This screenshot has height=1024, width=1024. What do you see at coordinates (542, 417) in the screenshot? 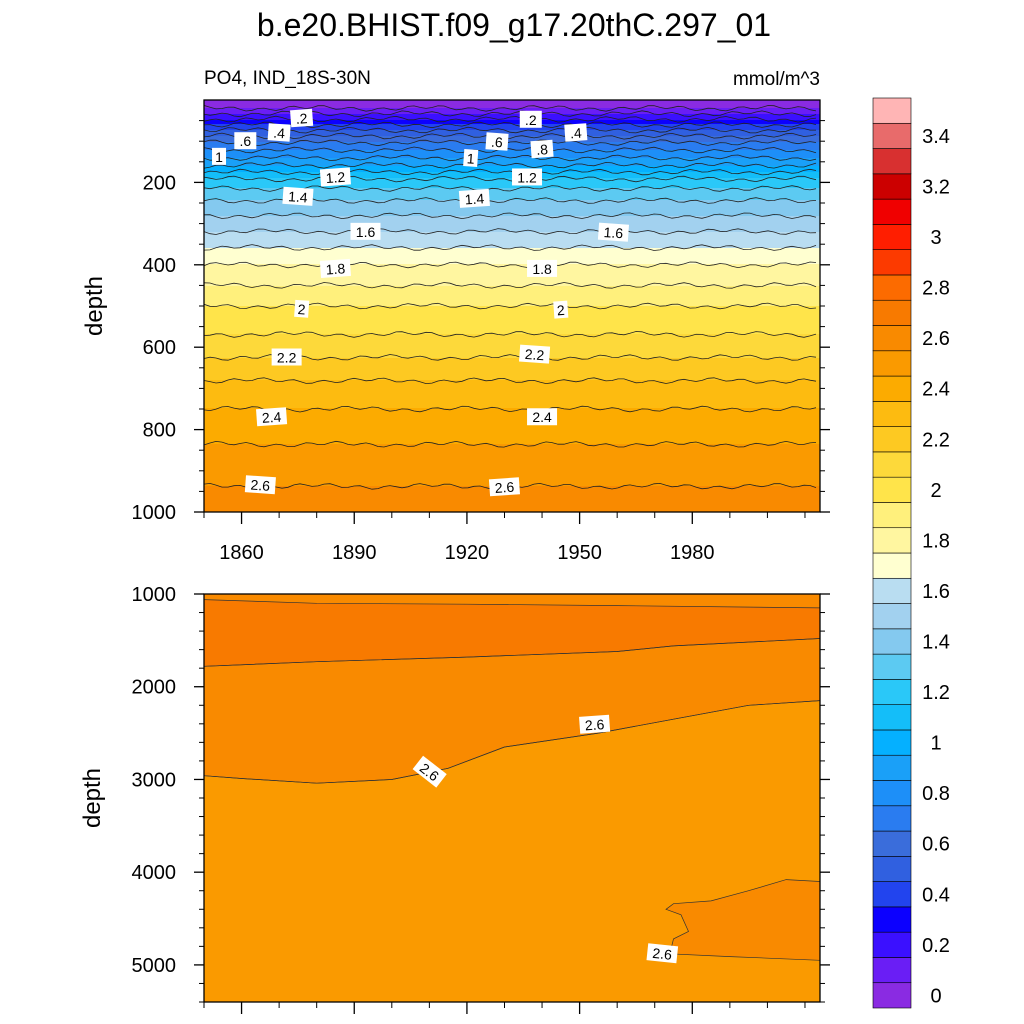
I see `contour-label-text: 2.4` at bounding box center [542, 417].